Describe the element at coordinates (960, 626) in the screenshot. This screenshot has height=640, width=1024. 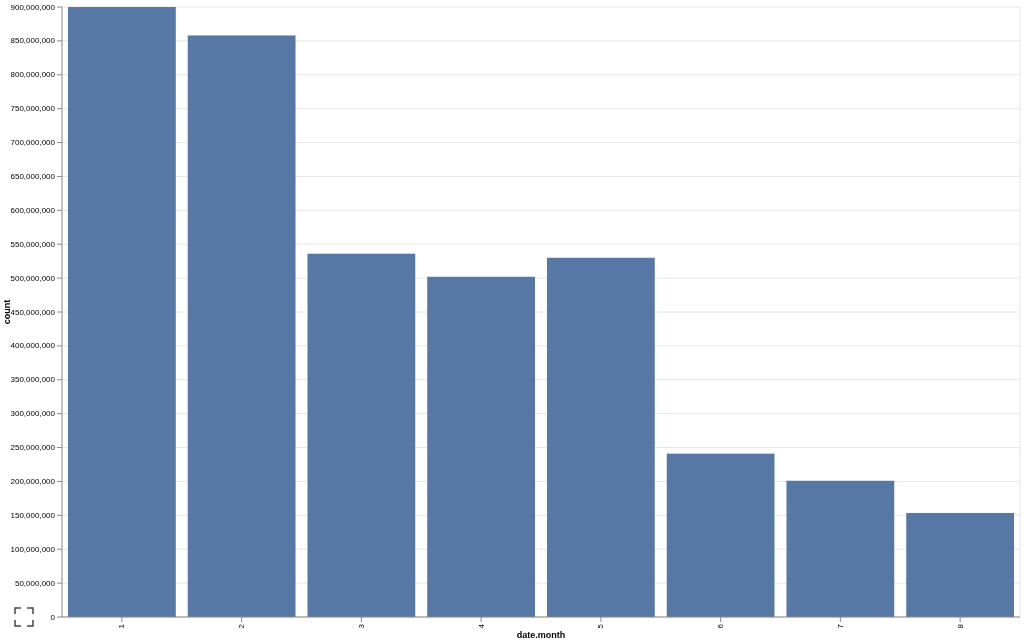
I see `x-tick-label: 8` at that location.